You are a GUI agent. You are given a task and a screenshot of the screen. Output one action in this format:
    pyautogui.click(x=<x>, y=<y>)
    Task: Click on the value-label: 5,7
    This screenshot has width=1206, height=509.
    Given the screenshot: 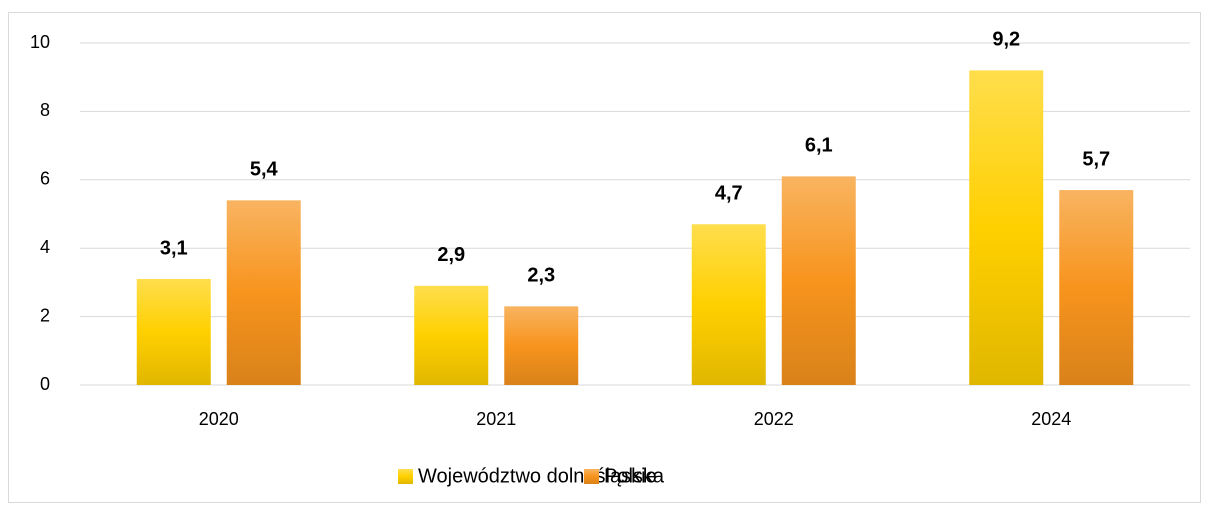 What is the action you would take?
    pyautogui.click(x=1096, y=159)
    